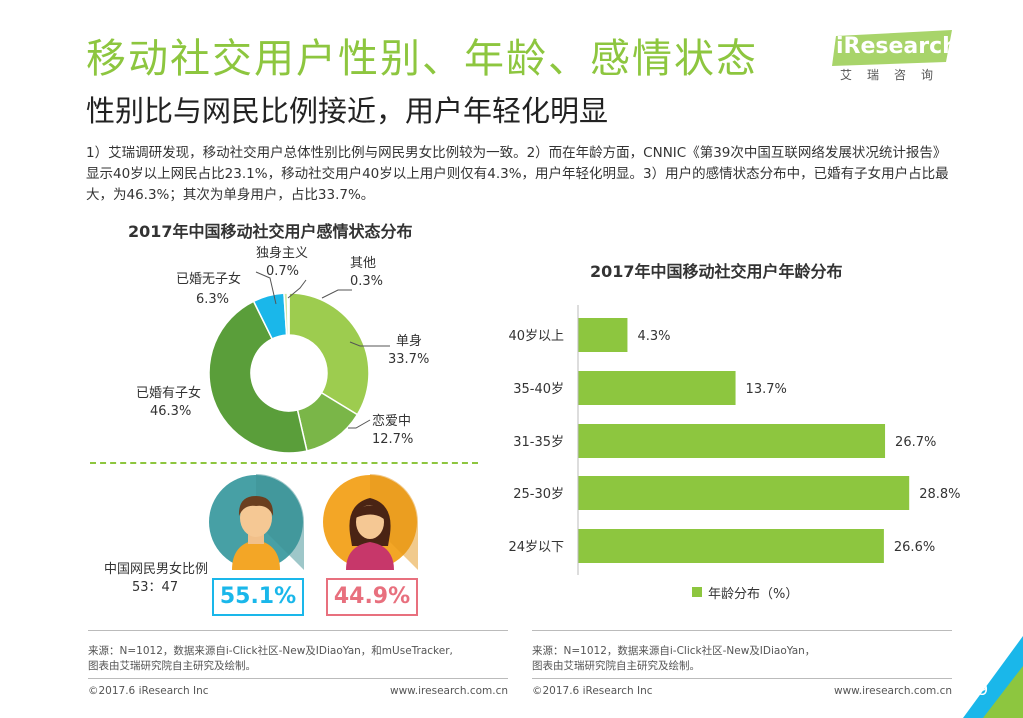 This screenshot has width=1023, height=718. Describe the element at coordinates (716, 271) in the screenshot. I see `bar-chart-title: 2017年中国移动社交用户年龄分布` at that location.